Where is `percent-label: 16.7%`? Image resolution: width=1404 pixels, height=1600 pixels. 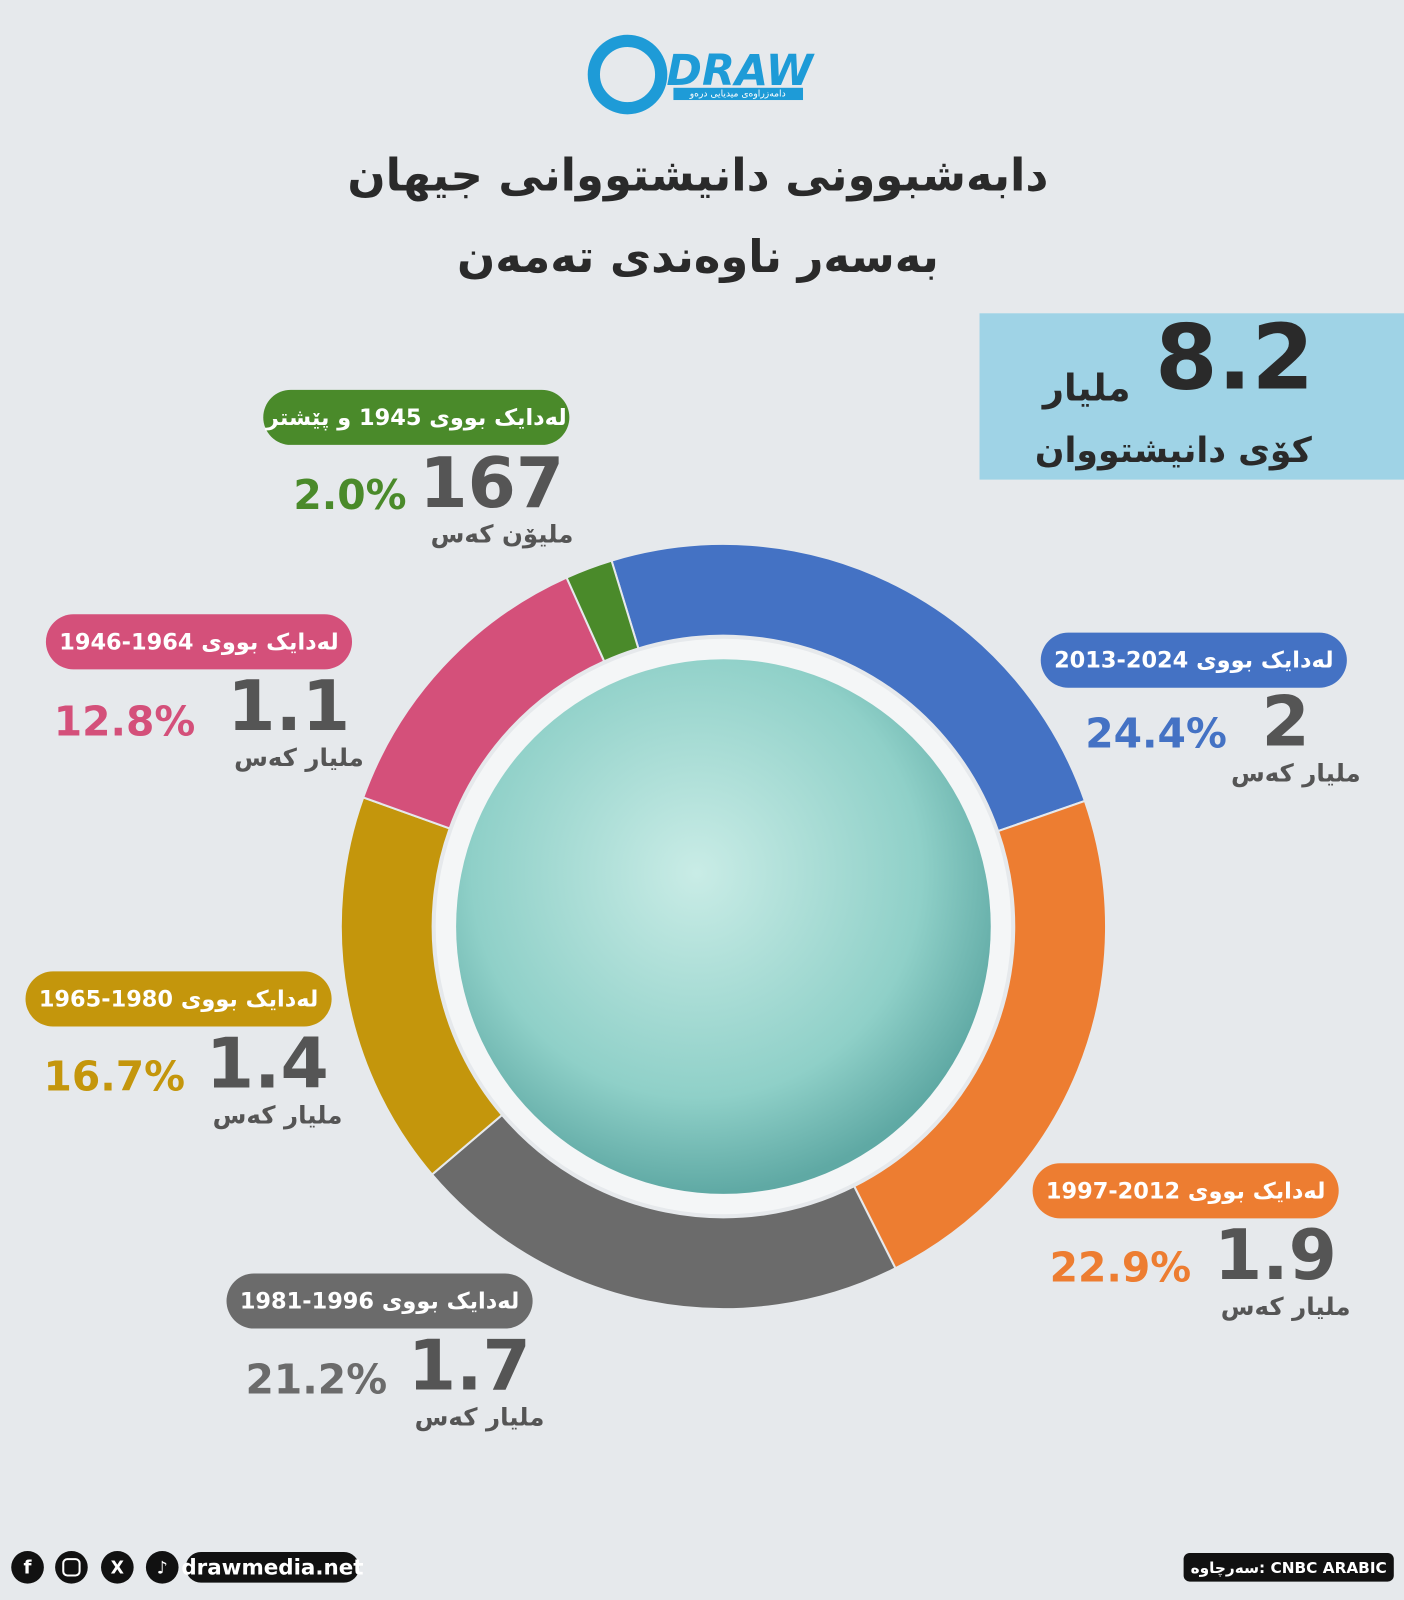
percent-label: 16.7% is located at coordinates (115, 1077).